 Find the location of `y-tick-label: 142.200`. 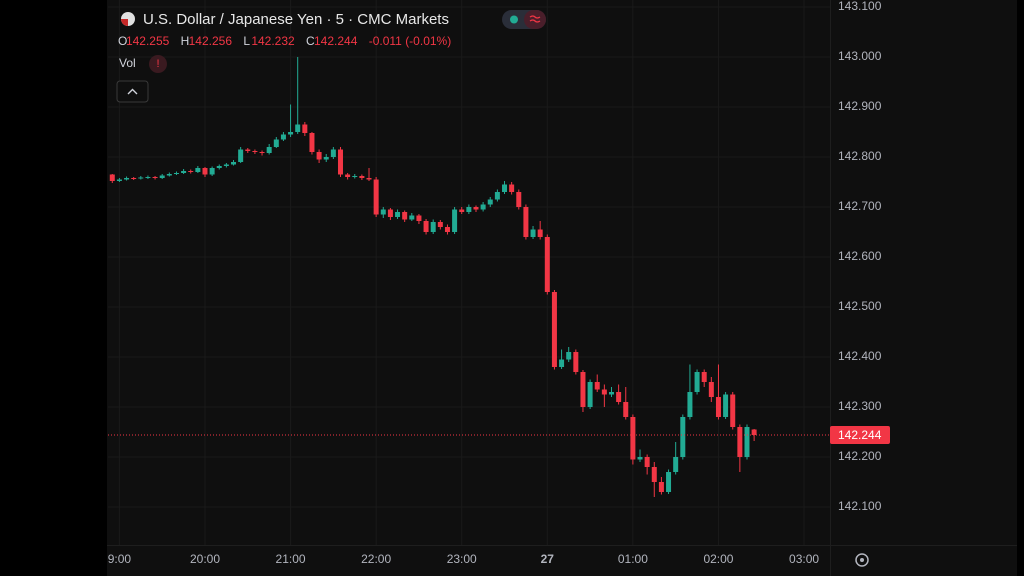

y-tick-label: 142.200 is located at coordinates (860, 456).